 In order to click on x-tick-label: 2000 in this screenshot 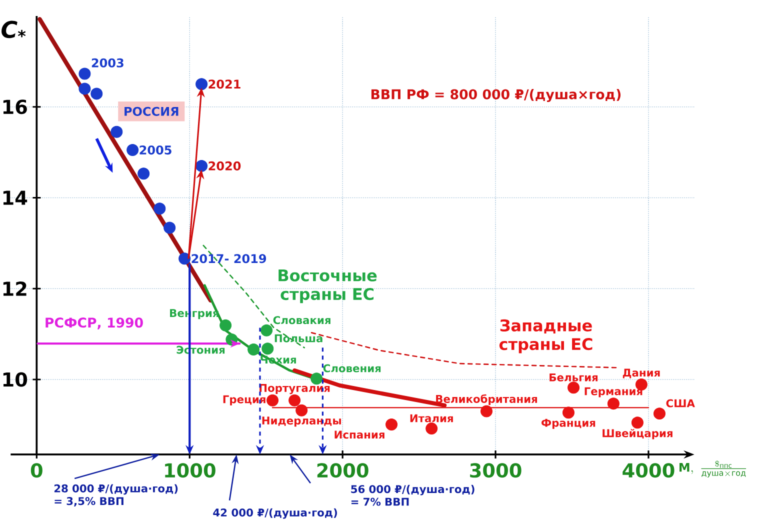, I will do `click(342, 470)`.